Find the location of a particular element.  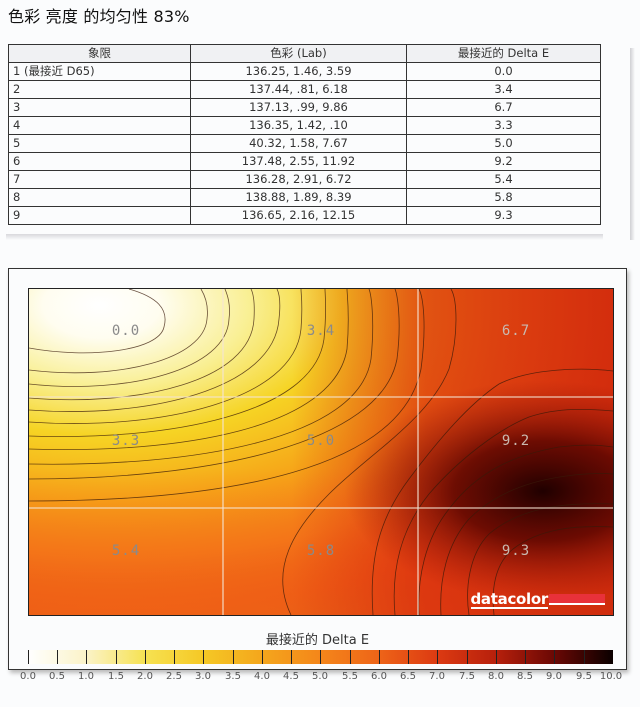

lab-cell: 138.88, 1.89, 8.39 is located at coordinates (298, 197).